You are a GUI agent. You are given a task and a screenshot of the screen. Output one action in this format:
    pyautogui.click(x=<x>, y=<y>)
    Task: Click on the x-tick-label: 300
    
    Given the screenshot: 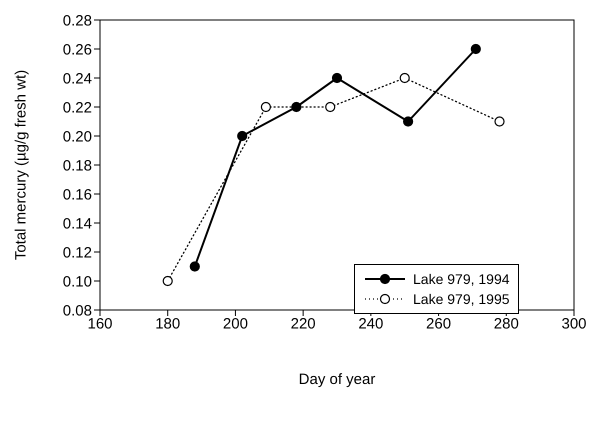 What is the action you would take?
    pyautogui.click(x=574, y=324)
    